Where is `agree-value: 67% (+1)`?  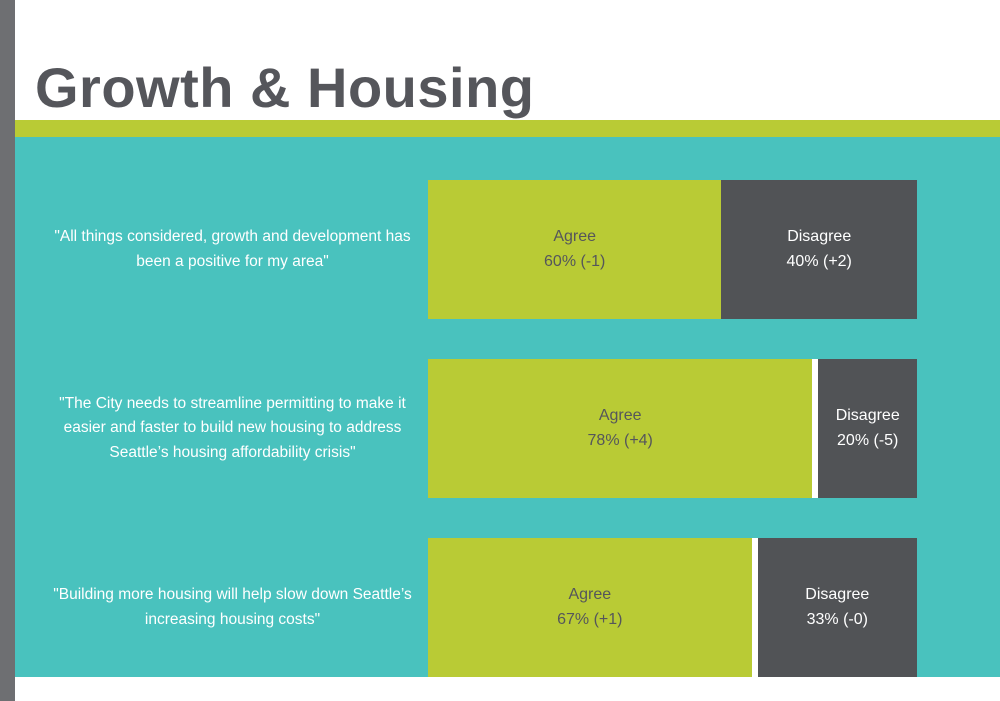 agree-value: 67% (+1) is located at coordinates (590, 619).